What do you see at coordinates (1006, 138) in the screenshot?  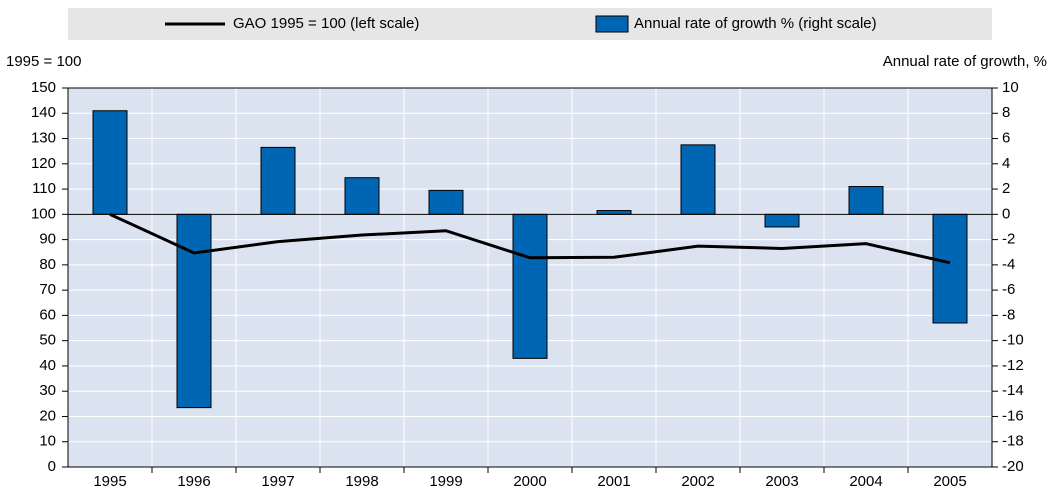 I see `y2-tick-label: 6` at bounding box center [1006, 138].